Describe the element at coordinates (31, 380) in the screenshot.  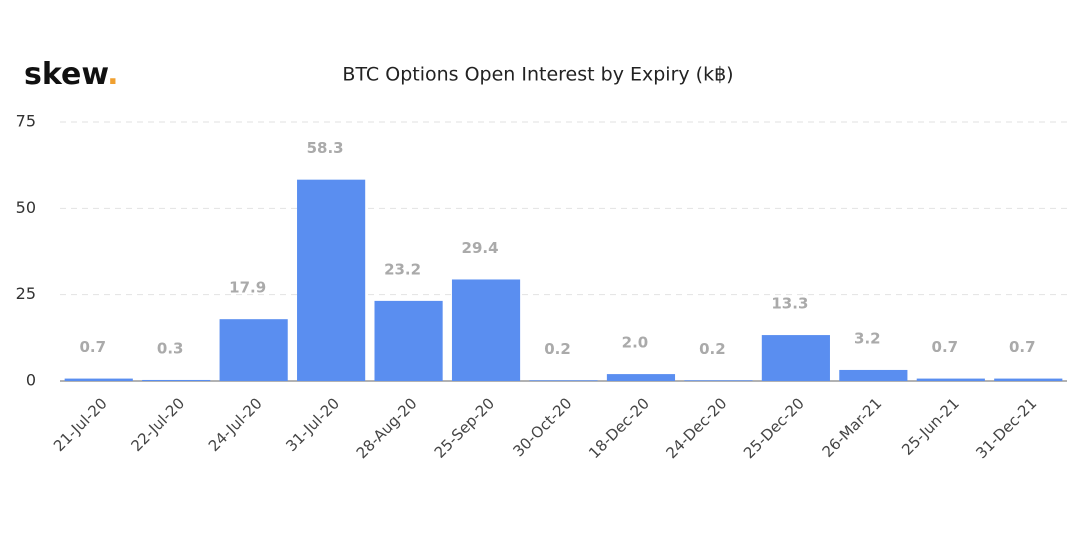
I see `y-tick-label: 0` at that location.